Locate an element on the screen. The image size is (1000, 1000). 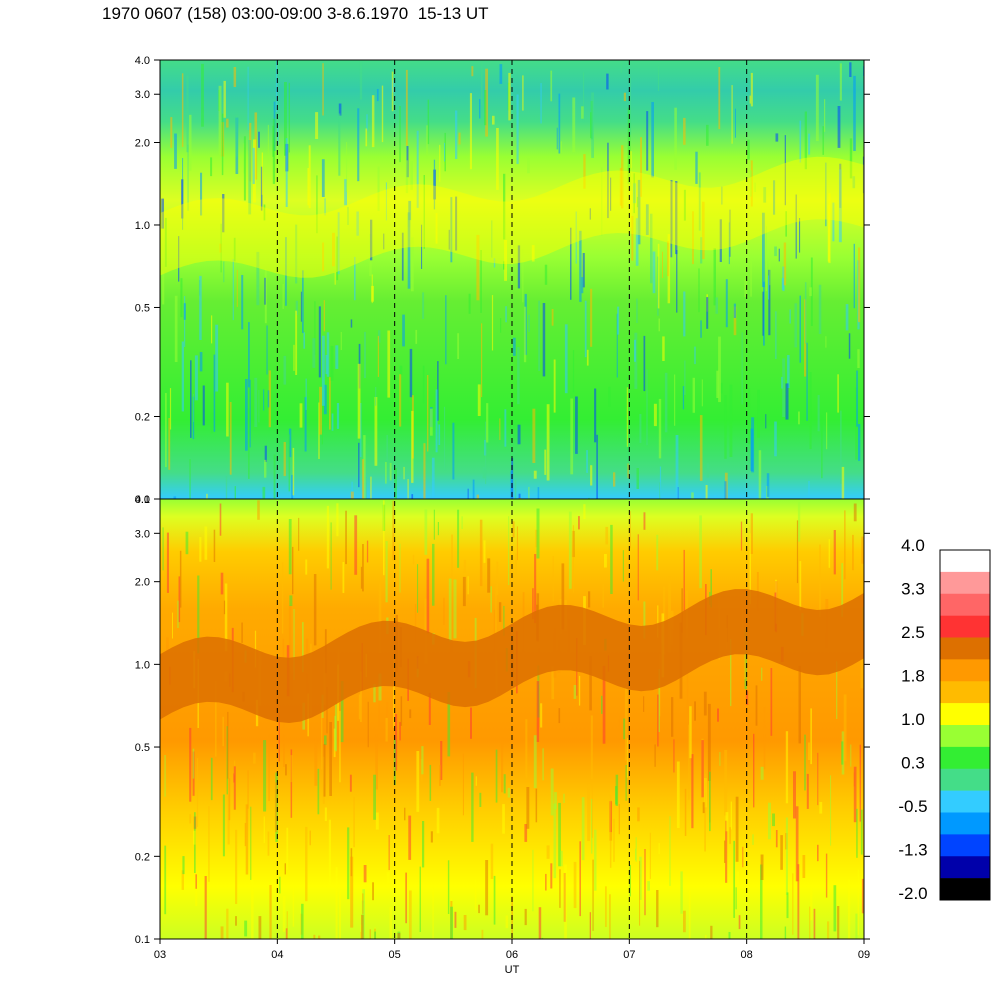
x-tick-label: 08 is located at coordinates (747, 955).